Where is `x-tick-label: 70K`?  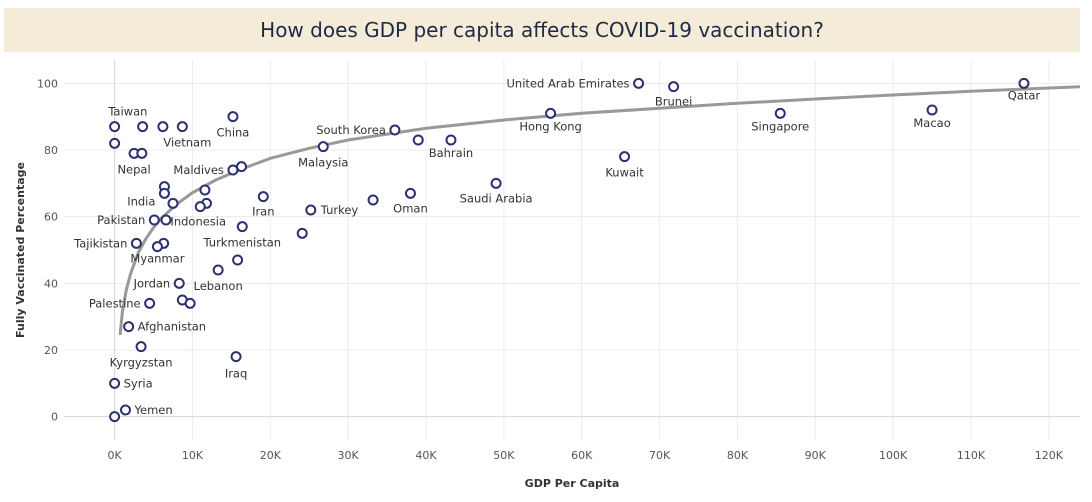
x-tick-label: 70K is located at coordinates (660, 455).